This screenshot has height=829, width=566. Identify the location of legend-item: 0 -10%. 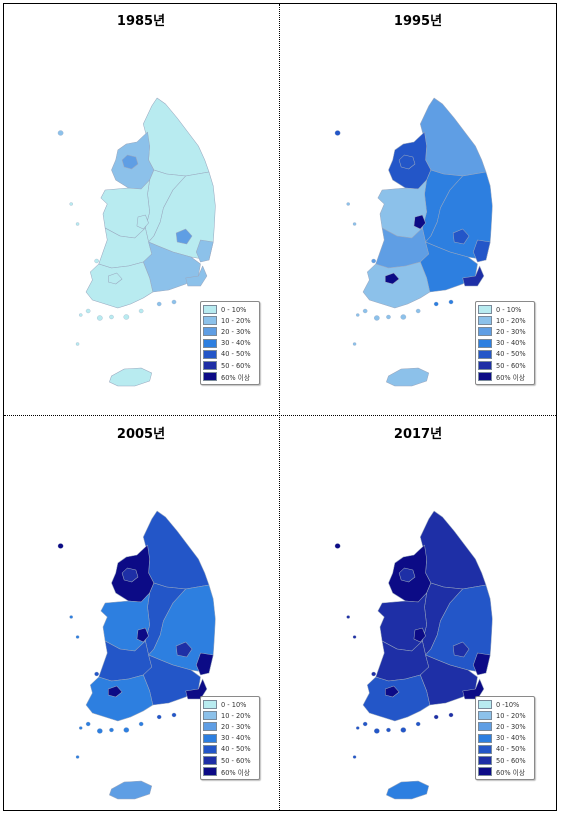
(505, 704).